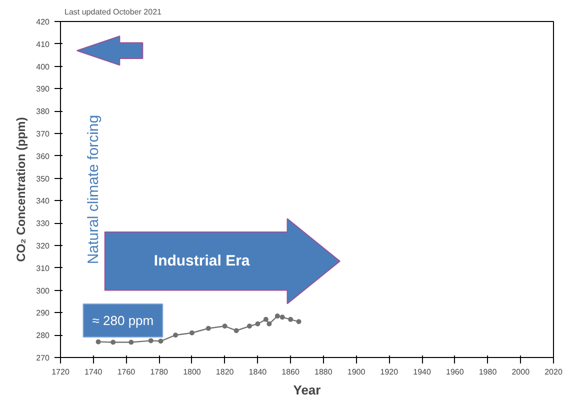 The height and width of the screenshot is (400, 564). I want to click on y-tick-label: 360, so click(43, 156).